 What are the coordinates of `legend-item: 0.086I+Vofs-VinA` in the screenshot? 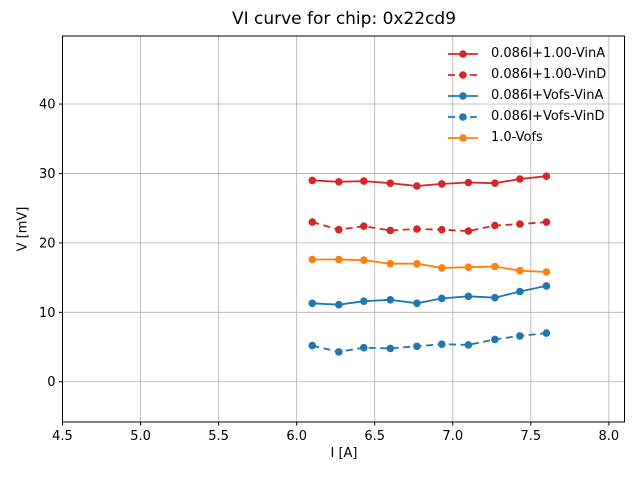 It's located at (525, 95).